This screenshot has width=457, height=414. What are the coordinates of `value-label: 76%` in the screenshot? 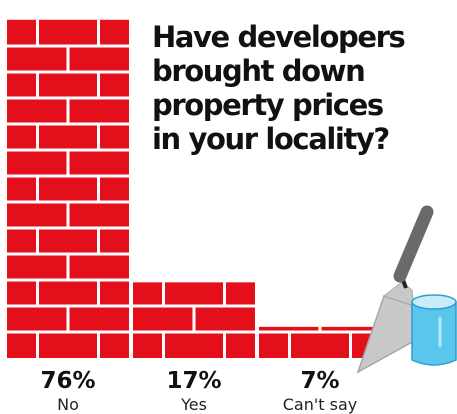 It's located at (67, 381).